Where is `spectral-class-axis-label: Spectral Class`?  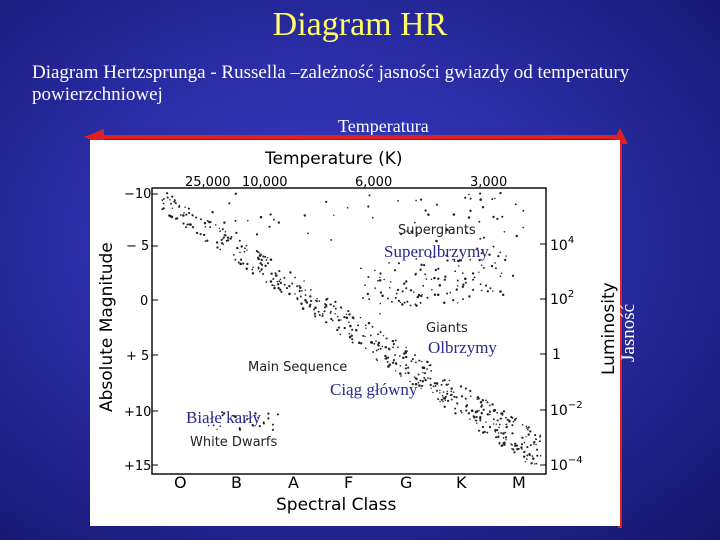 spectral-class-axis-label: Spectral Class is located at coordinates (336, 505).